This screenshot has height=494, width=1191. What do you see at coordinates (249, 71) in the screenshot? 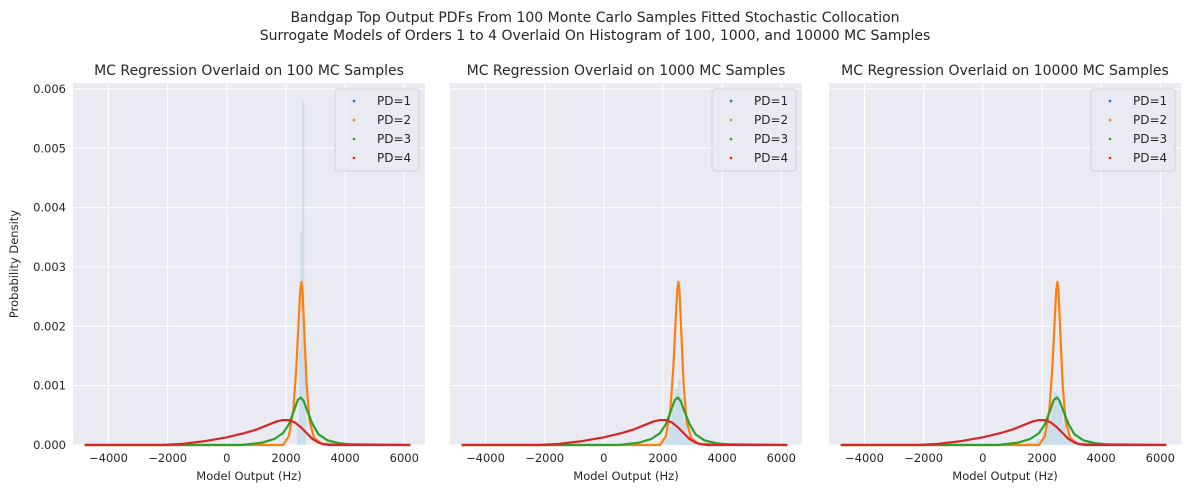
I see `chart-title: MC Regression Overlaid on 100 MC Samples` at bounding box center [249, 71].